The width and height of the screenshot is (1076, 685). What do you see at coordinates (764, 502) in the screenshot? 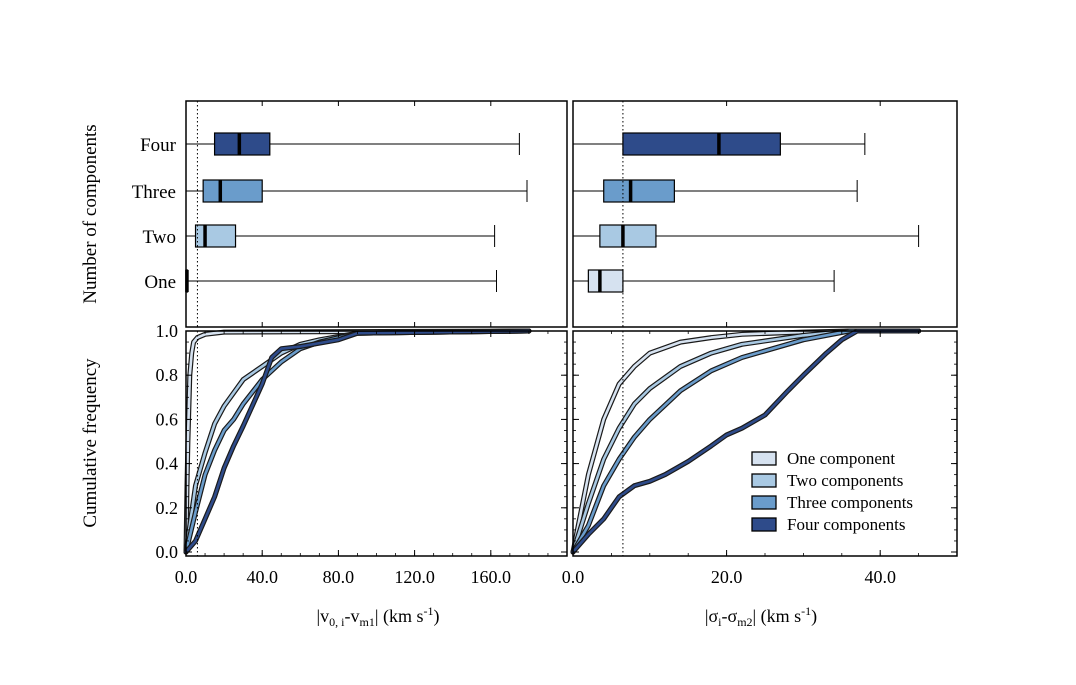
I see `legend-swatch-three-components` at bounding box center [764, 502].